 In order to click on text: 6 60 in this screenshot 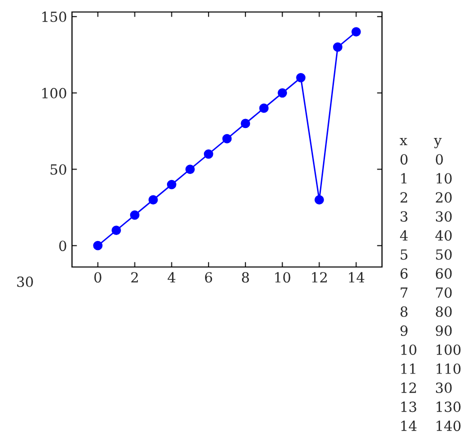, I will do `click(426, 273)`.